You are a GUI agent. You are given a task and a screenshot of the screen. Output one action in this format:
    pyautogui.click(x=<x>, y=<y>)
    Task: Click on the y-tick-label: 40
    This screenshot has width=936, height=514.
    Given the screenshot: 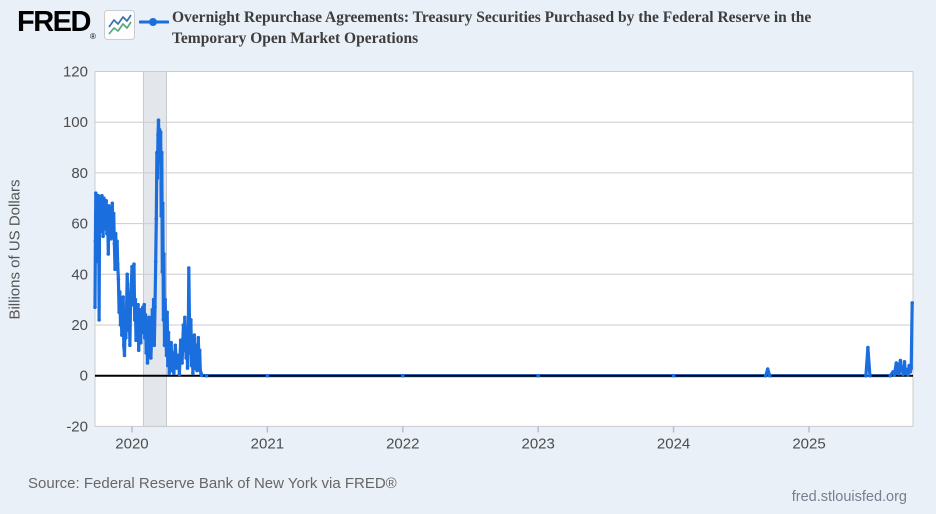 What is the action you would take?
    pyautogui.click(x=79, y=274)
    